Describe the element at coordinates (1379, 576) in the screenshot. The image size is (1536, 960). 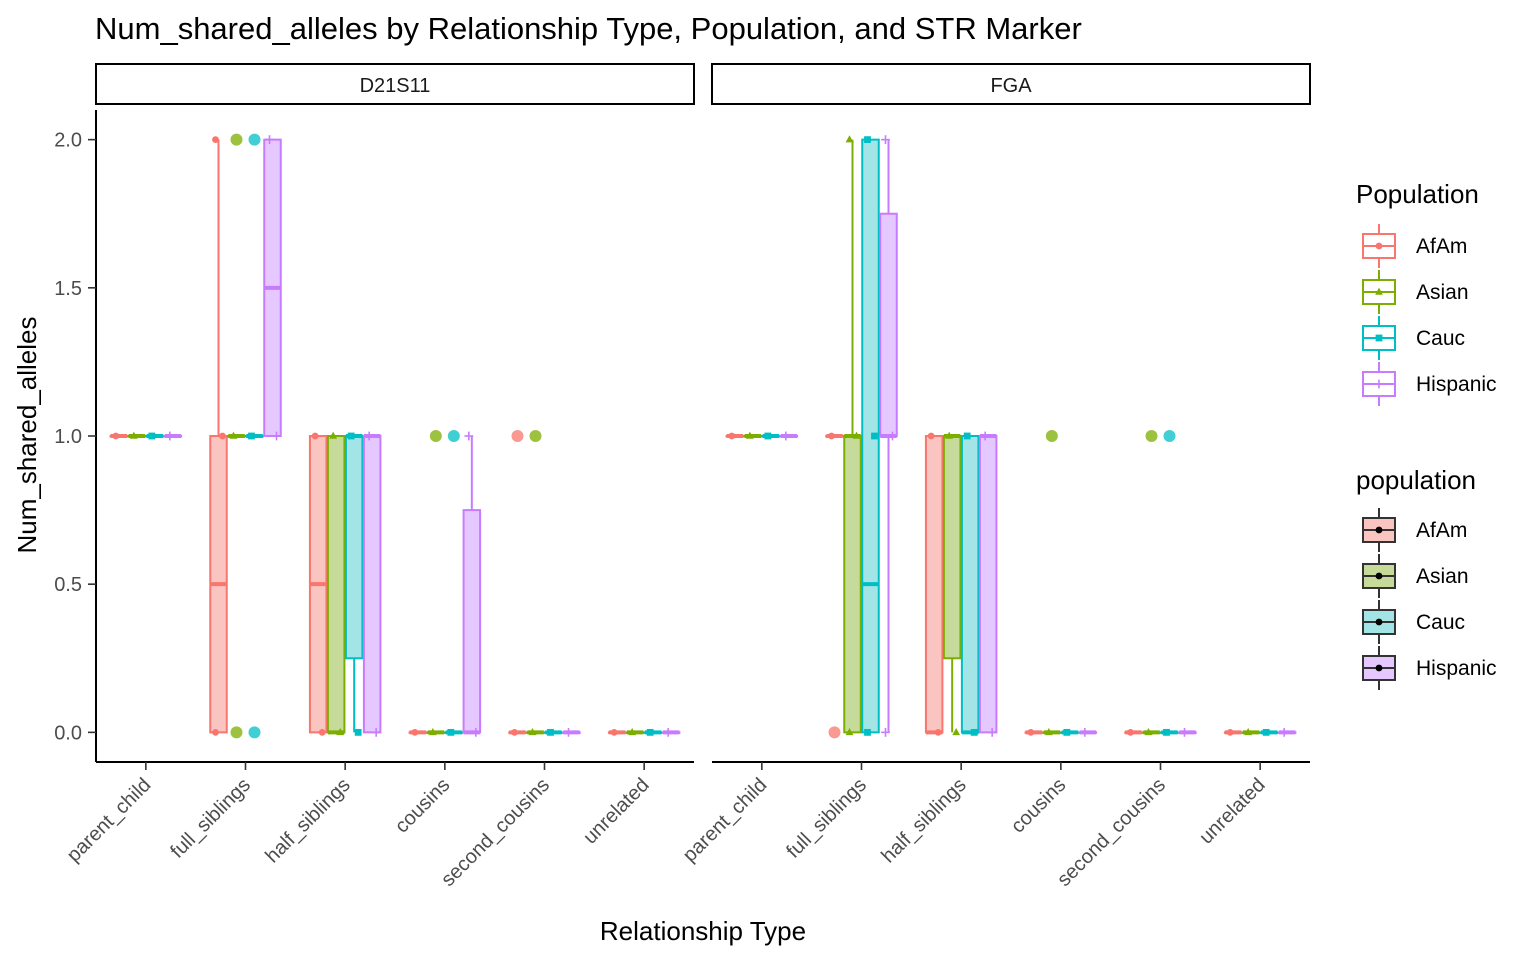
I see `legend-fill-marker-Asian` at that location.